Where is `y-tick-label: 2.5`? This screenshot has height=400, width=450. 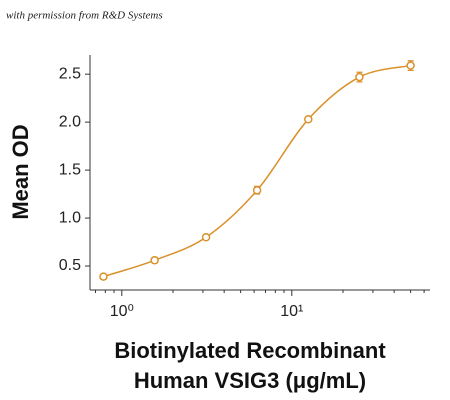 y-tick-label: 2.5 is located at coordinates (70, 73).